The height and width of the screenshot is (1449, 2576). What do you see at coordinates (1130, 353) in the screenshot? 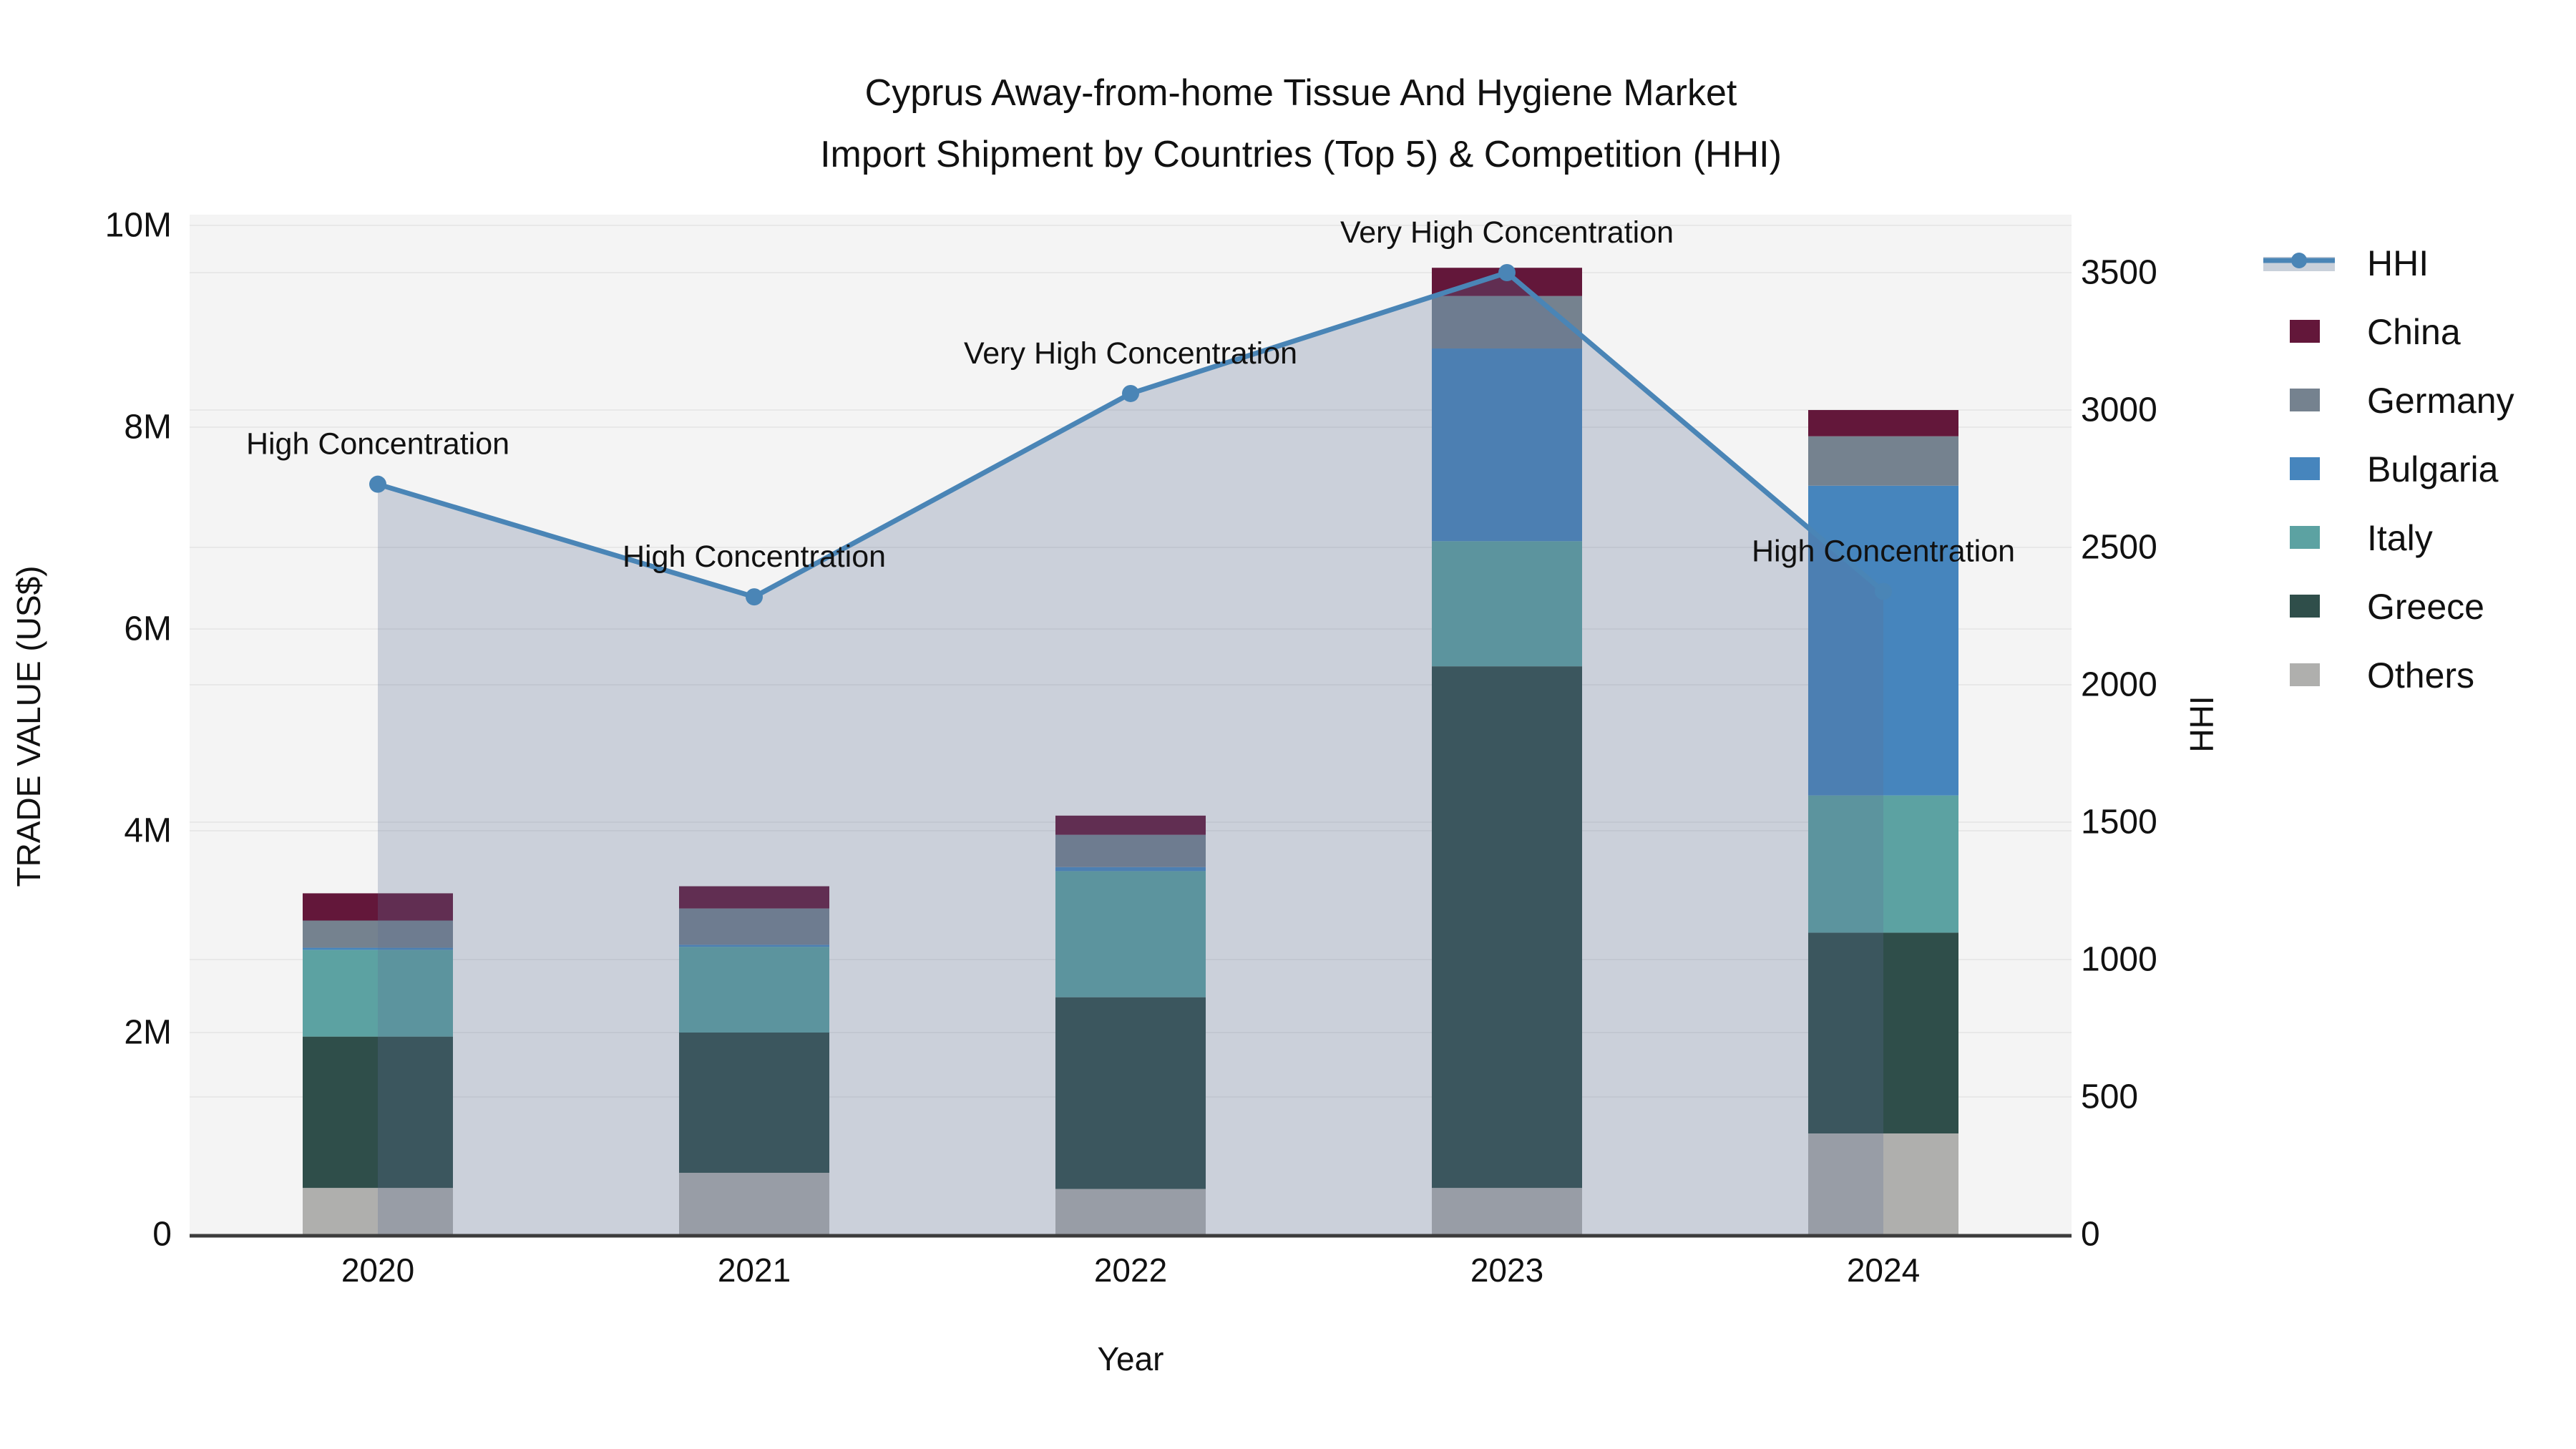
I see `hhi-annotation-2022: Very High Concentration` at bounding box center [1130, 353].